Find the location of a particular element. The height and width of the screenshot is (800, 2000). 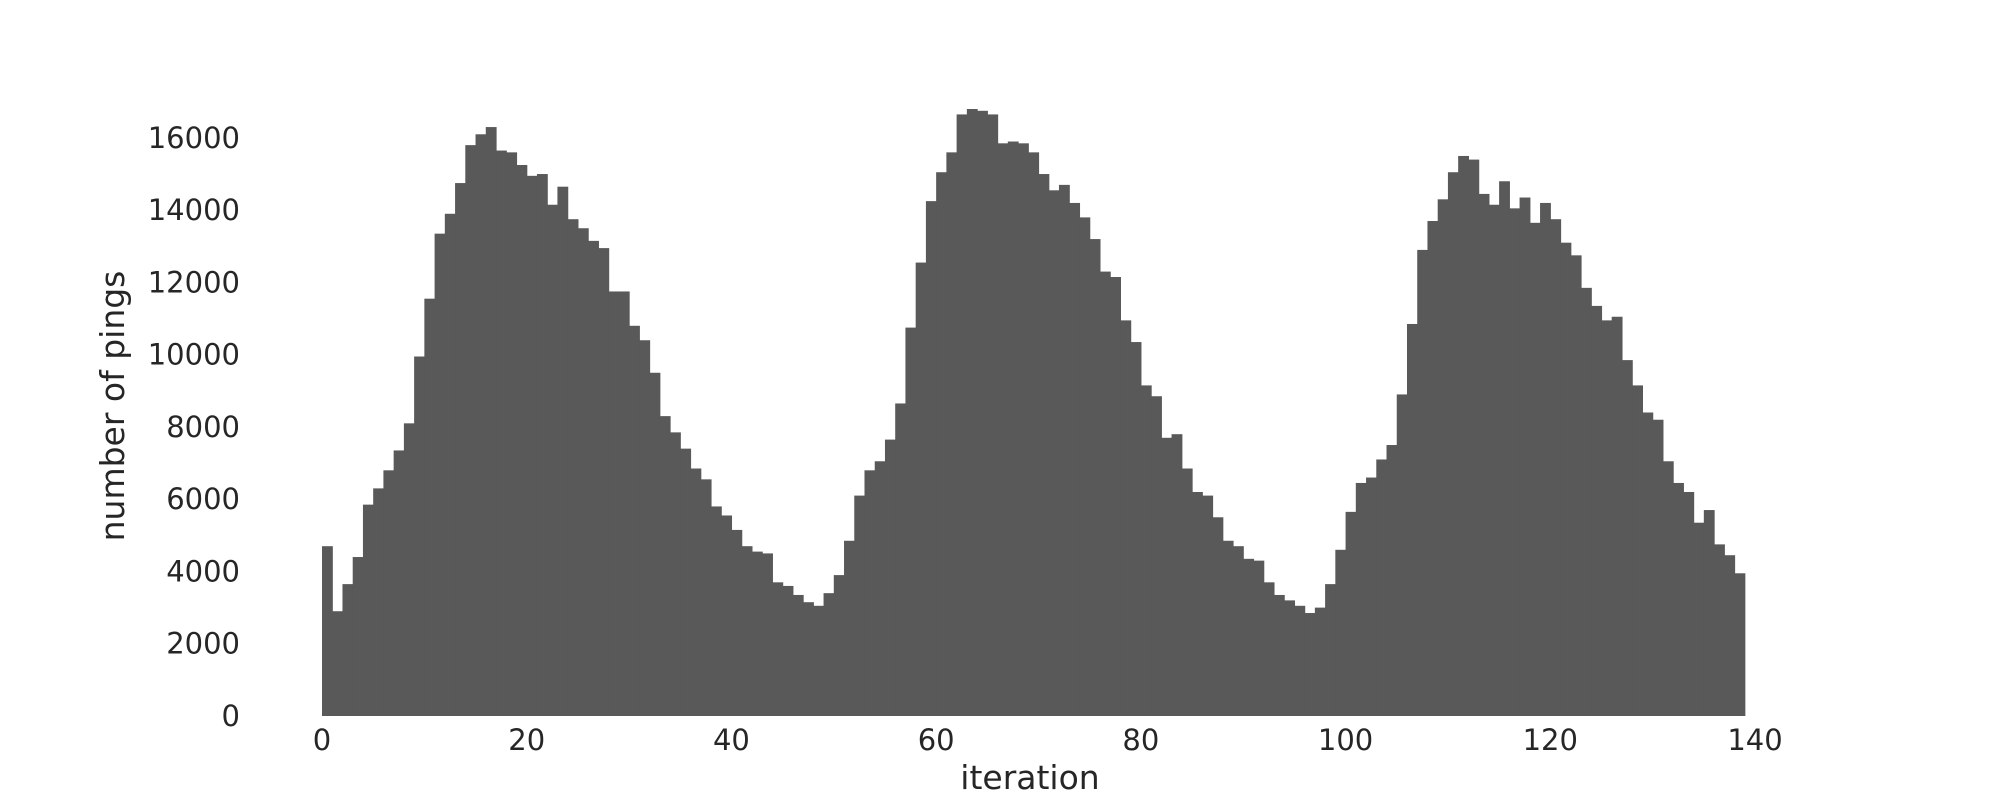

x-axis-label: iteration is located at coordinates (1029, 777).